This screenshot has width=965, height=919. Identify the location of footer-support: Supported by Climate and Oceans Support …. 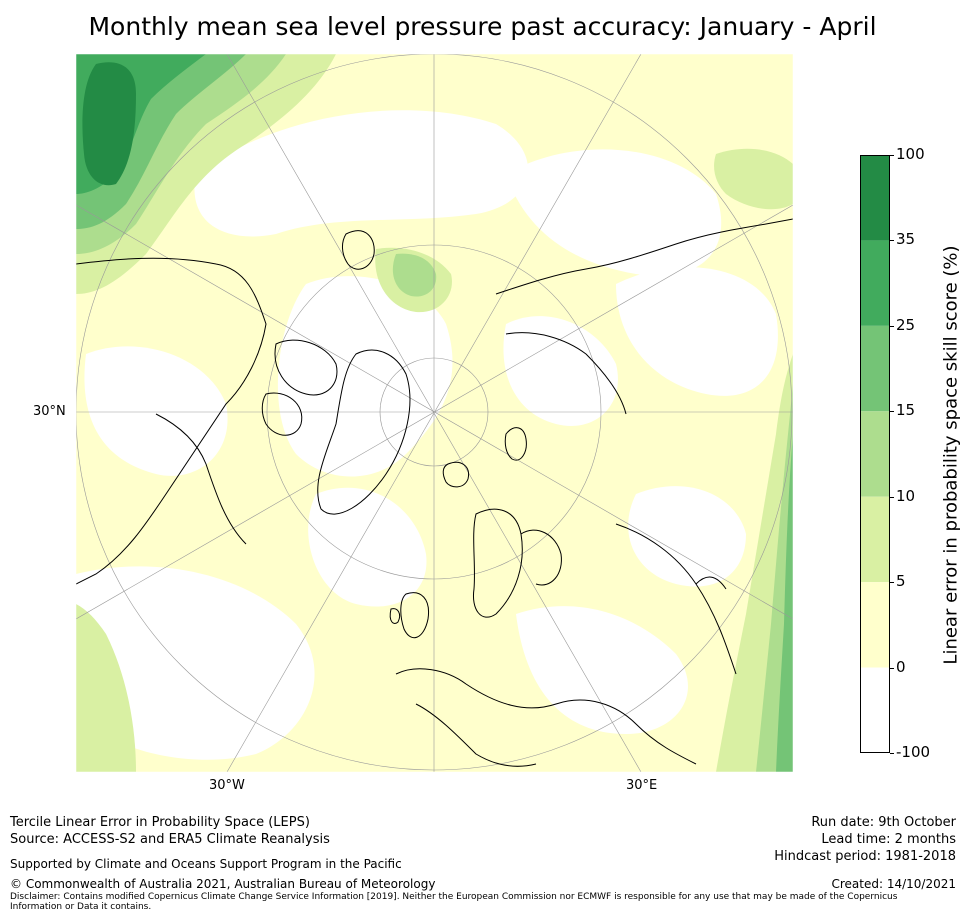
(206, 864).